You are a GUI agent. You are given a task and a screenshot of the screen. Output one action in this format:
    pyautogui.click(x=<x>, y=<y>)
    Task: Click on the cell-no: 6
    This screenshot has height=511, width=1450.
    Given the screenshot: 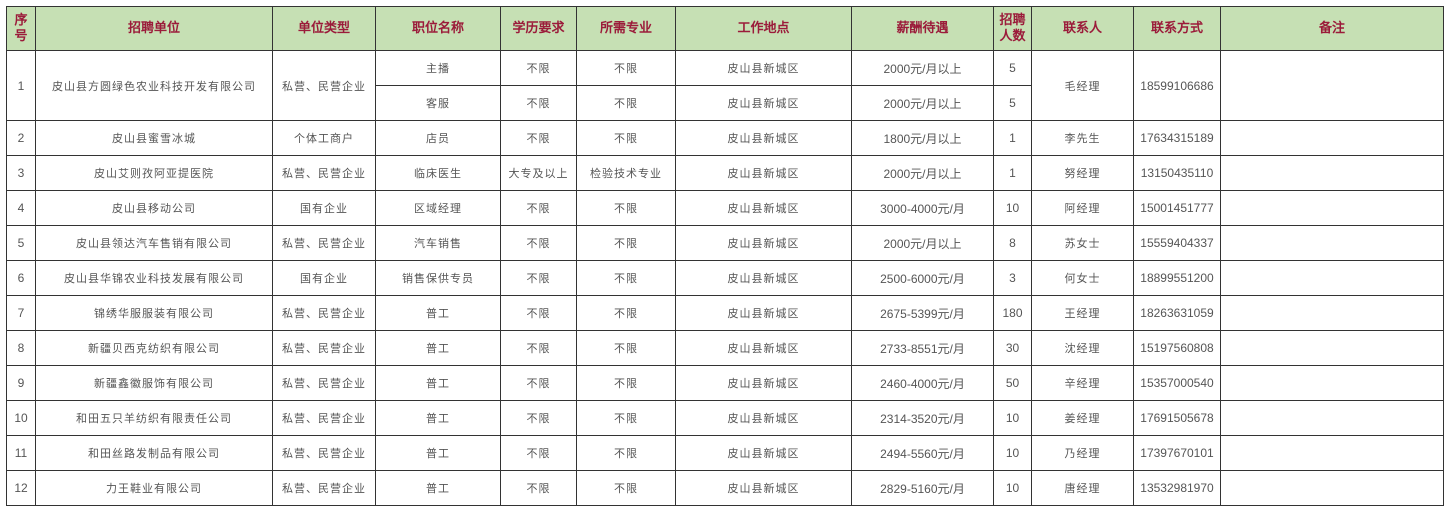 What is the action you would take?
    pyautogui.click(x=21, y=278)
    